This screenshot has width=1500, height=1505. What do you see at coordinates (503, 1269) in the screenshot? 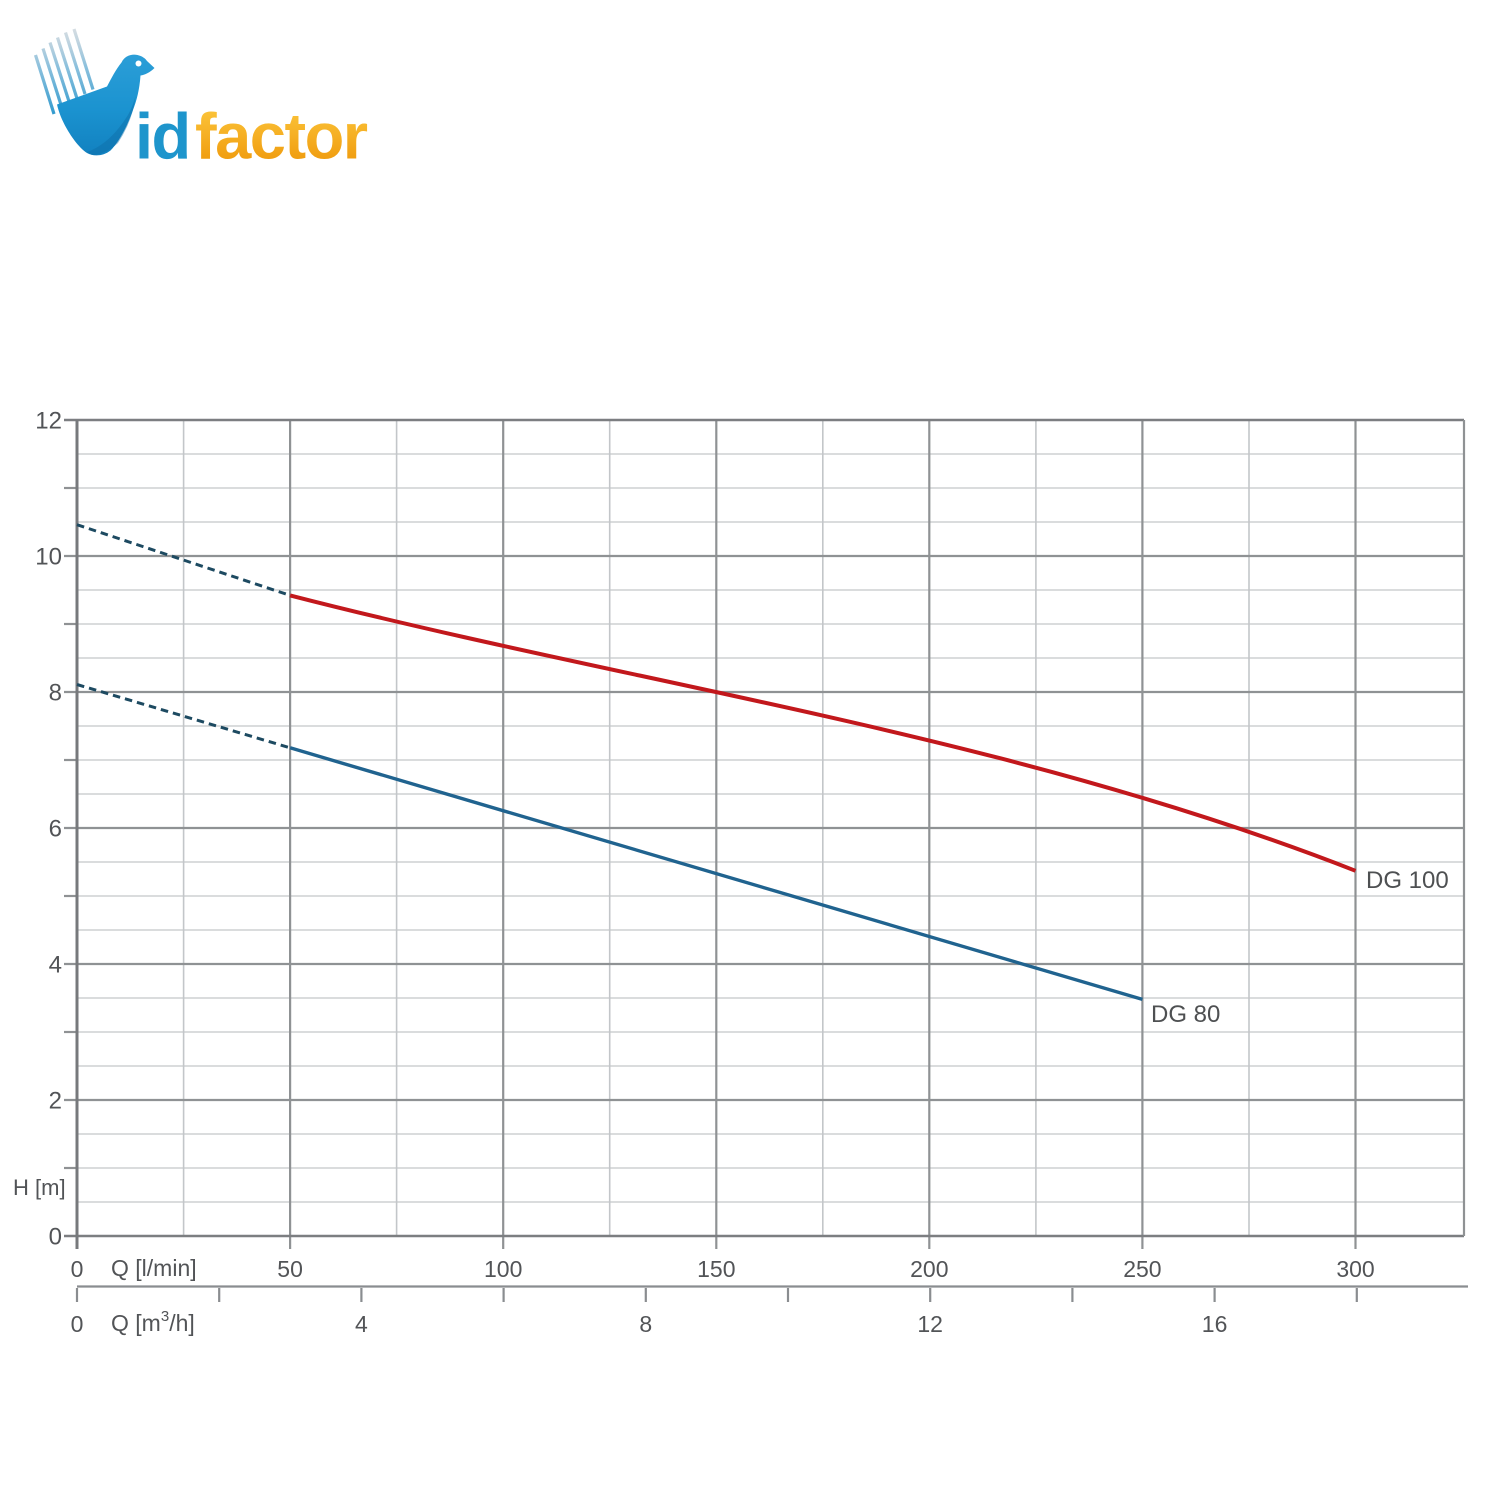
I see `svg-text: 100` at bounding box center [503, 1269].